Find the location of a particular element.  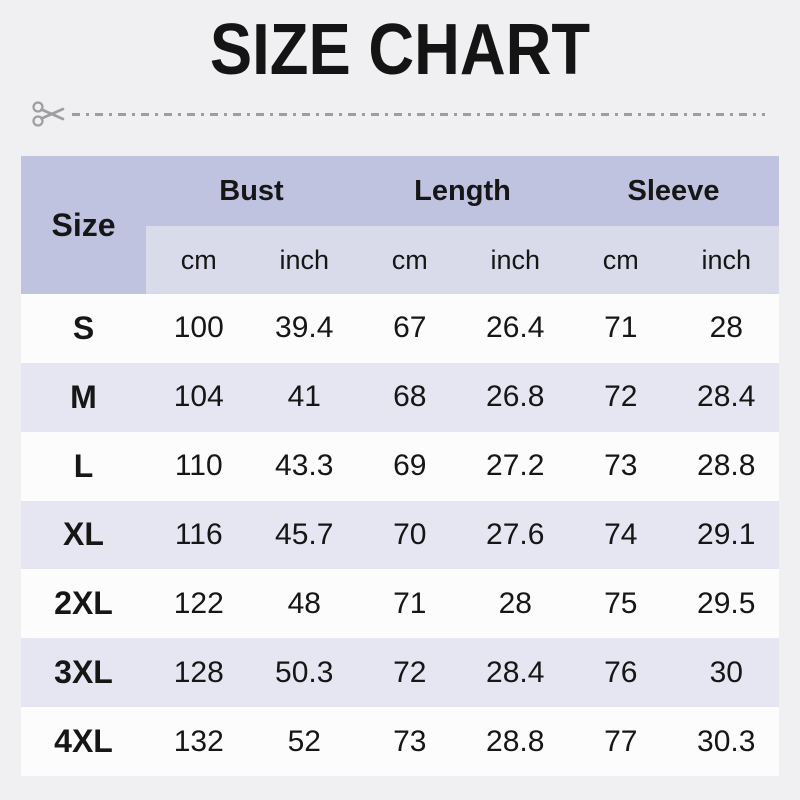

size-label: 4XL is located at coordinates (83, 741).